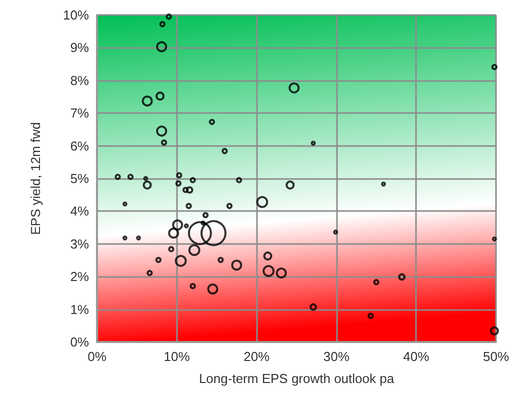 This screenshot has height=402, width=526. Describe the element at coordinates (80, 80) in the screenshot. I see `y-tick-label: 8%` at that location.